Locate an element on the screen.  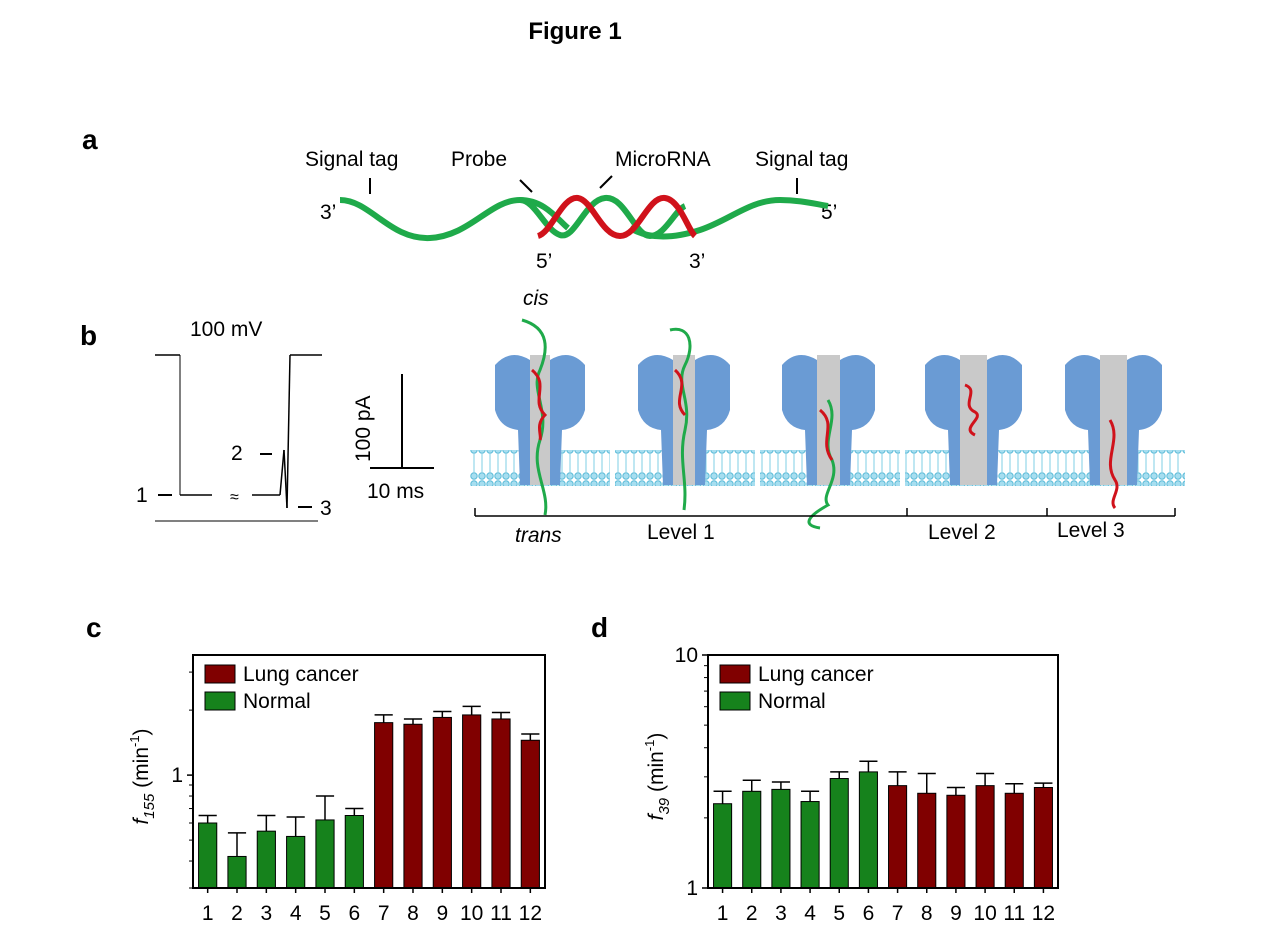
panel-label-c: c is located at coordinates (94, 627).